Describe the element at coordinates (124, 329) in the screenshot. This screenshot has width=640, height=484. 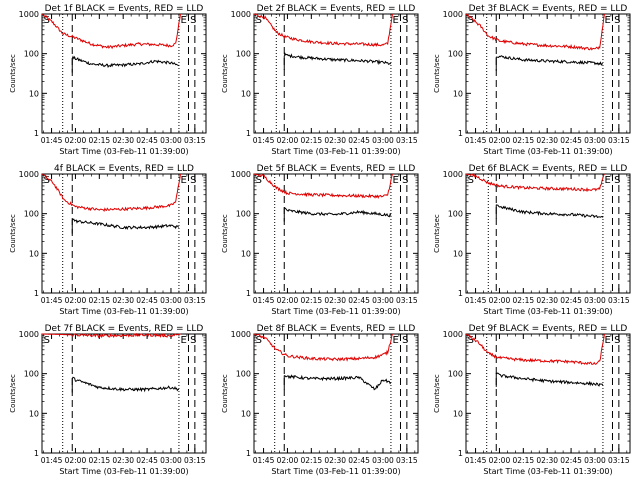
I see `chart-title: Det 7f BLACK = Events, RED = LLD` at that location.